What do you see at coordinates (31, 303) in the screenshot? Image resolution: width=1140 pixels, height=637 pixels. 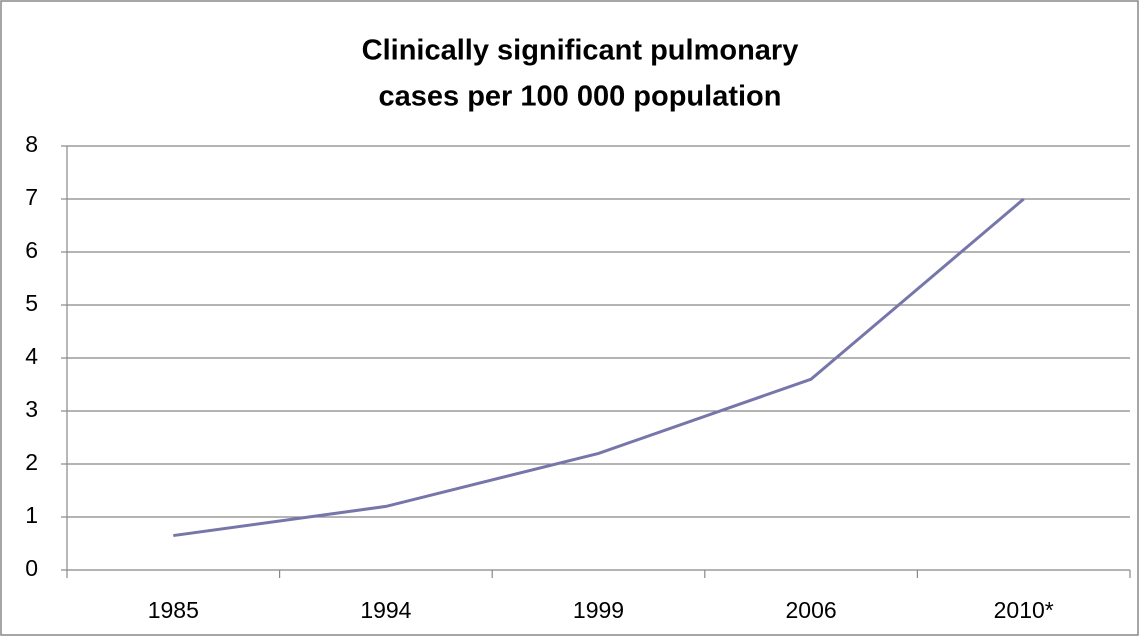 I see `y-tick-label: 5` at bounding box center [31, 303].